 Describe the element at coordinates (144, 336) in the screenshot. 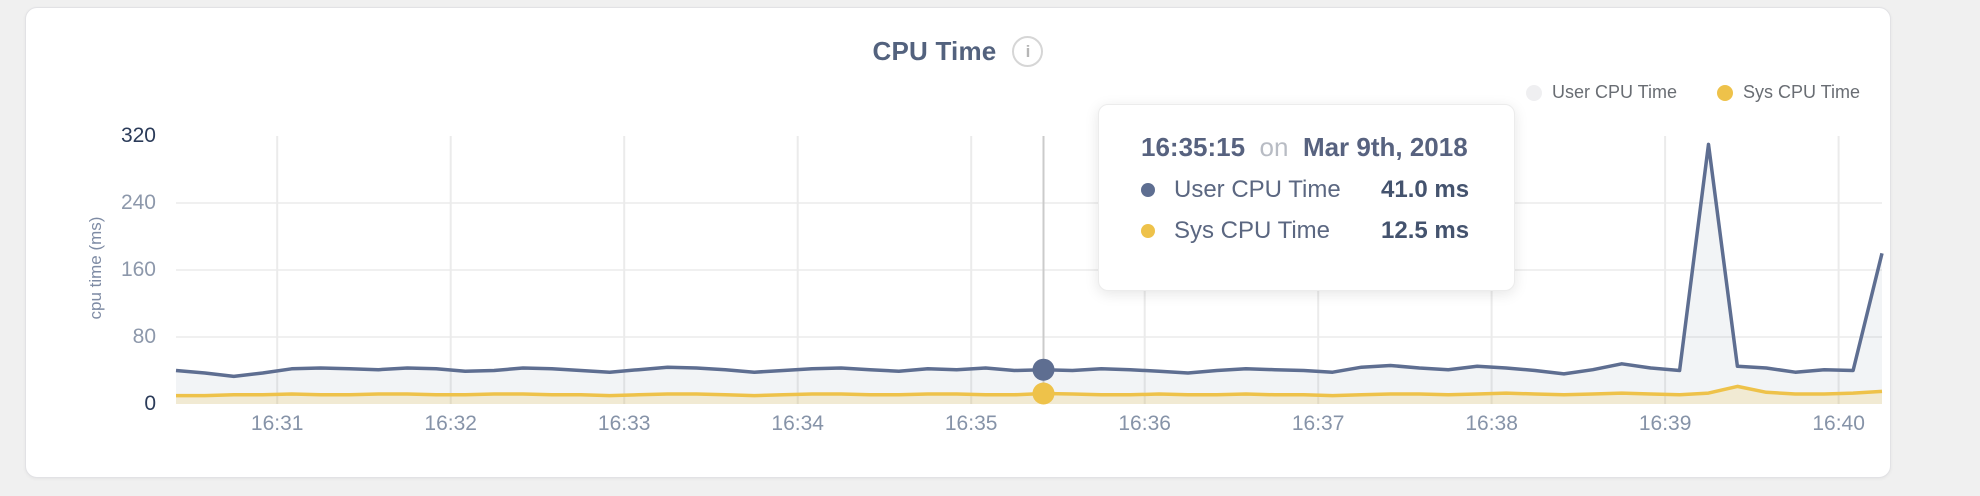

I see `y-tick-label: 80` at that location.